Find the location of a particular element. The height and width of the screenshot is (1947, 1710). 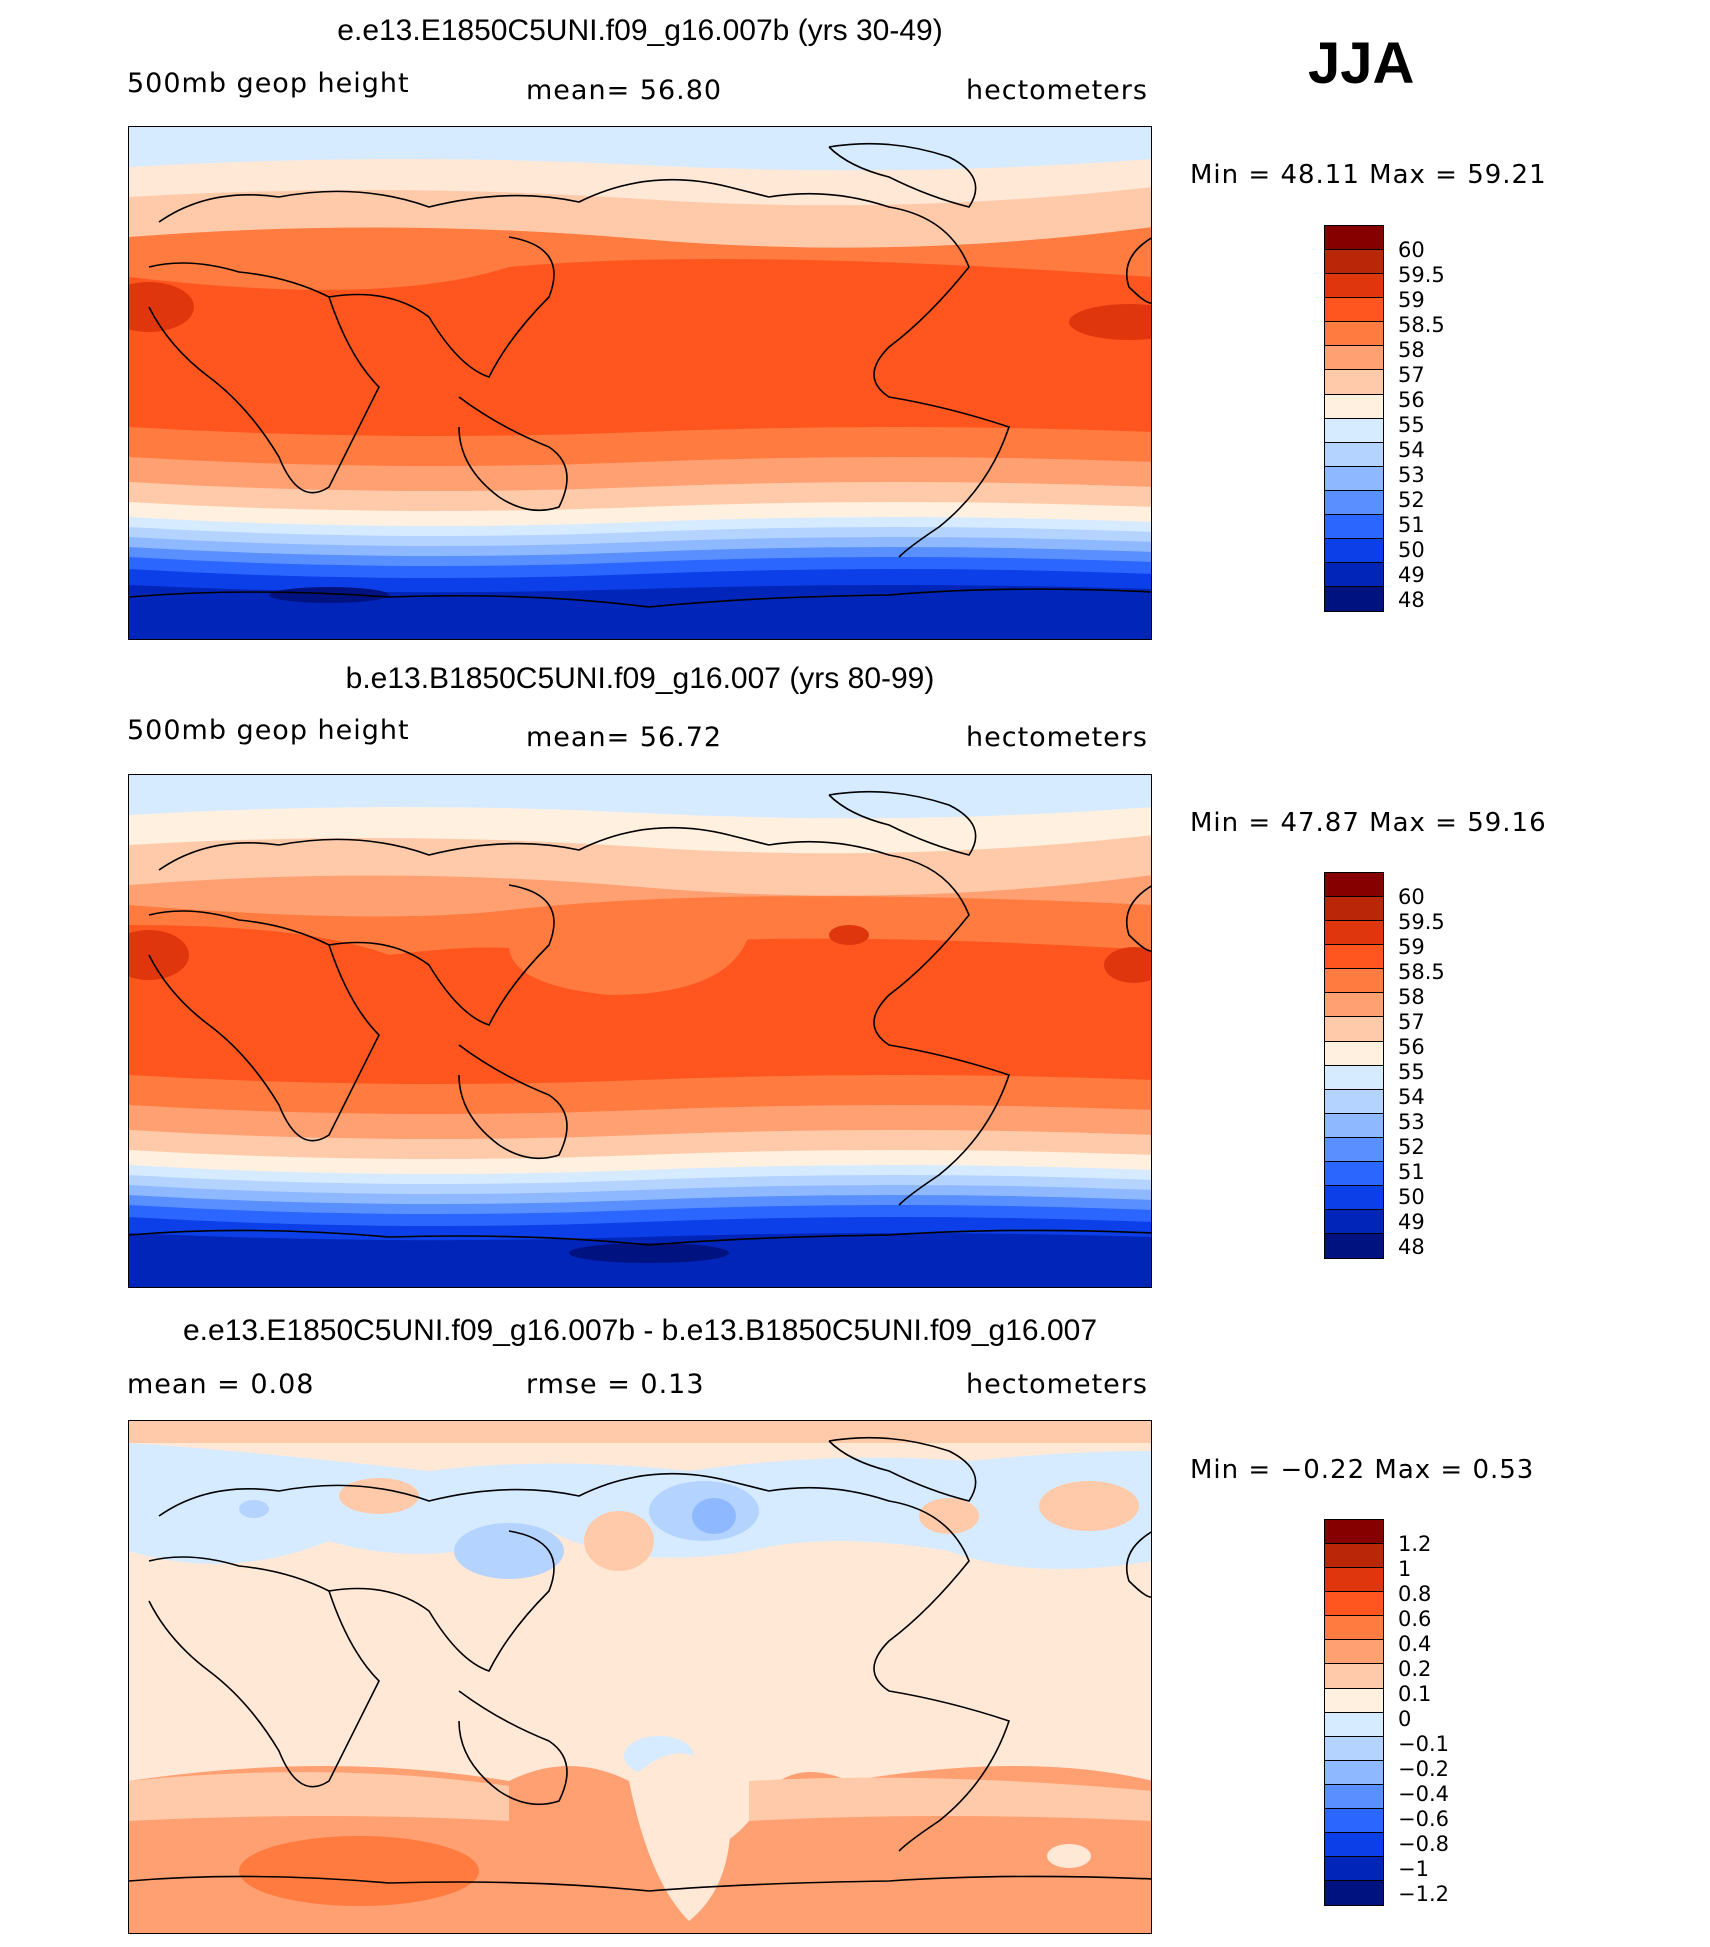

panel-top-minmax: Min = 48.11 Max = 59.21 is located at coordinates (1368, 175).